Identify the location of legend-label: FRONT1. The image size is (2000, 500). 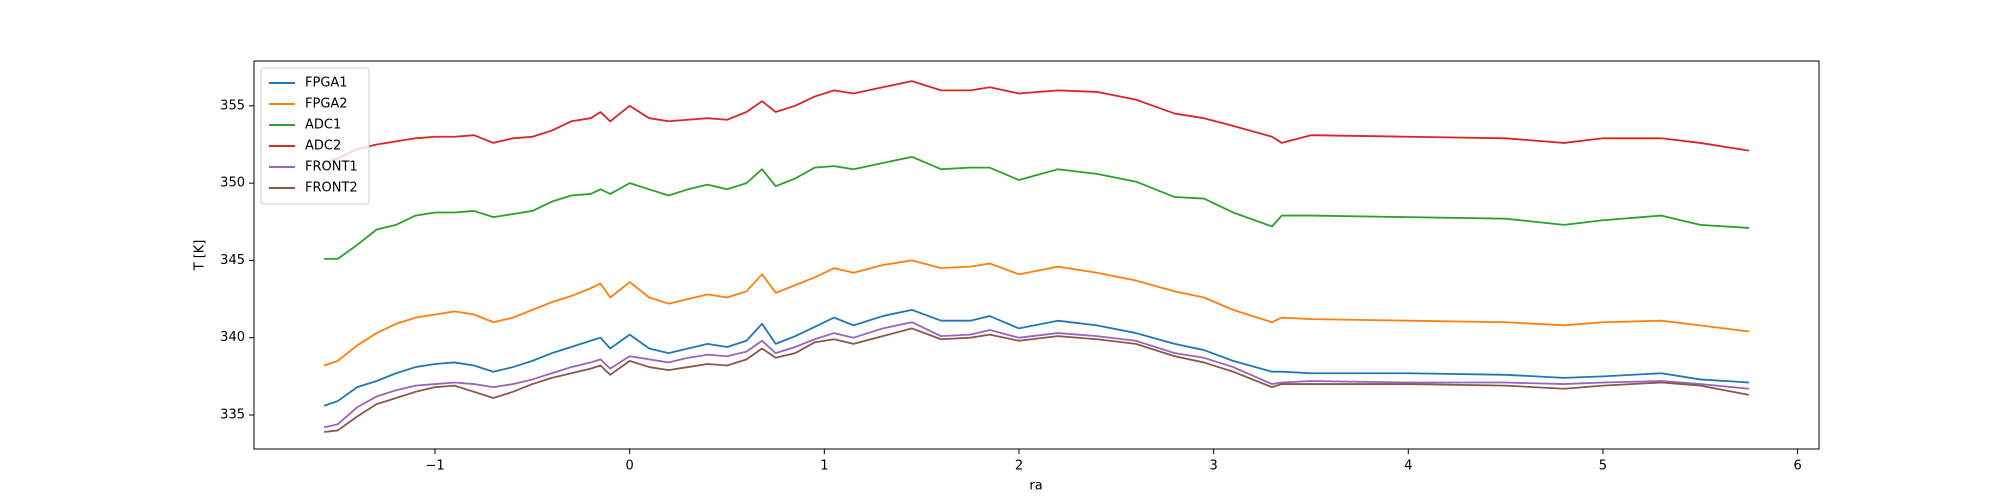
(331, 167).